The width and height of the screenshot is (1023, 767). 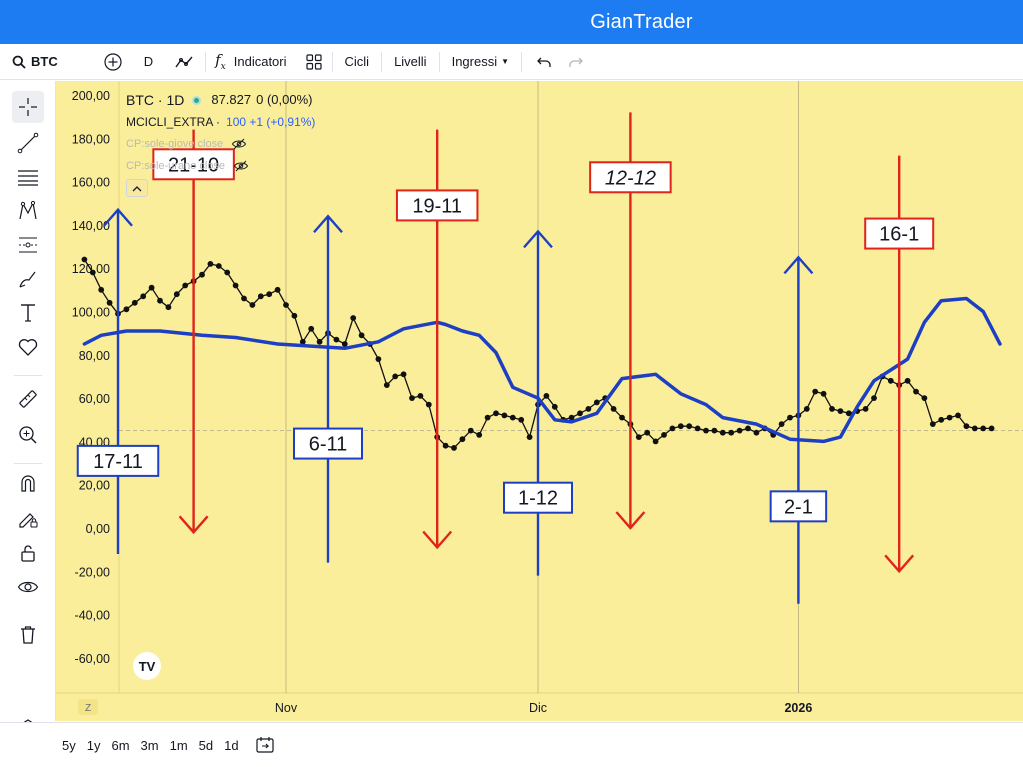 I want to click on favorites-tool, so click(x=28, y=347).